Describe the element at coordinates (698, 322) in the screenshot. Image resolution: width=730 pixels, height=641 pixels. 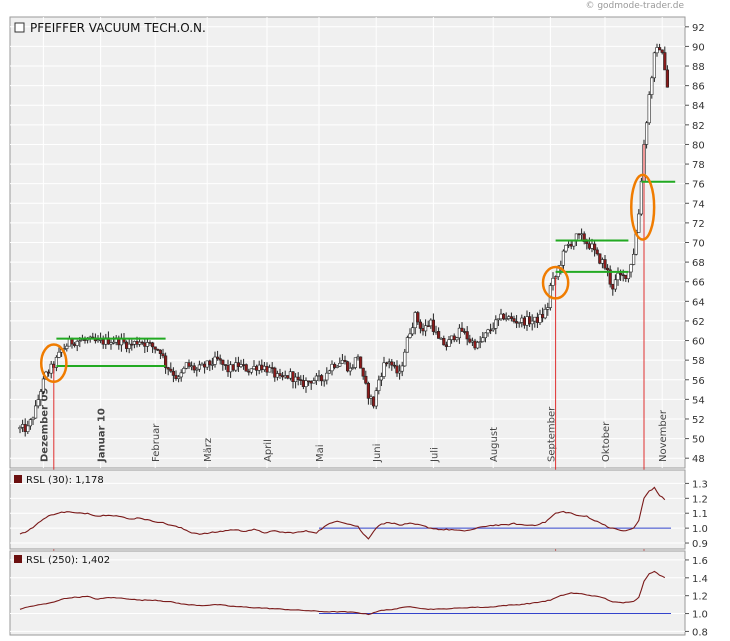
I see `main-y-tick-label: 62` at that location.